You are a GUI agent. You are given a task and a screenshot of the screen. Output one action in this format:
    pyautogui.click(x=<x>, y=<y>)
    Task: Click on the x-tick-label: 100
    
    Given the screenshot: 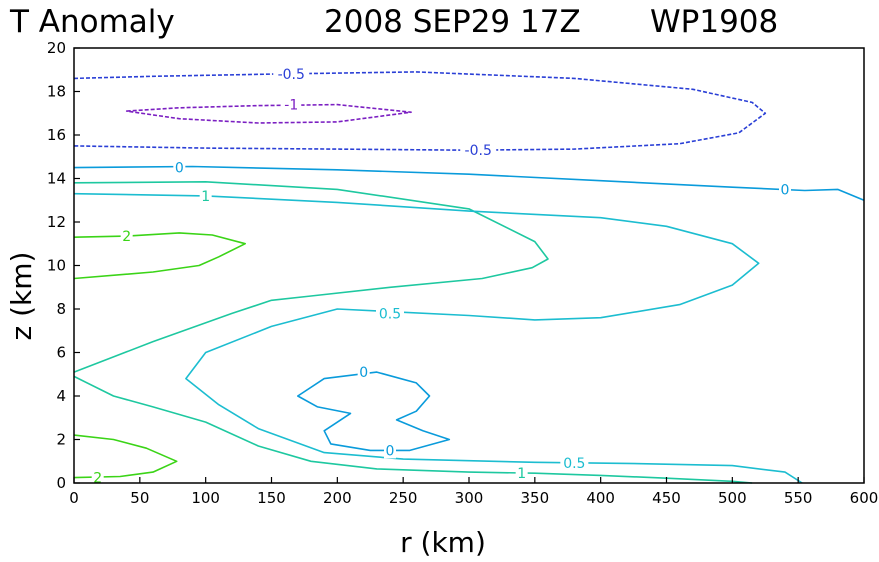 What is the action you would take?
    pyautogui.click(x=205, y=498)
    